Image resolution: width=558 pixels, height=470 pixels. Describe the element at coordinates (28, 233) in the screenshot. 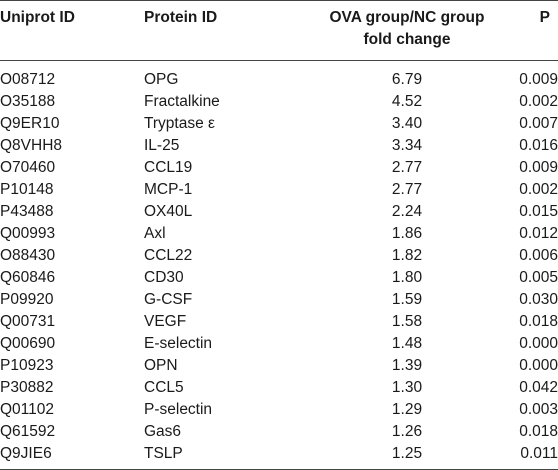

I see `uniprot-cell: Q00993` at that location.